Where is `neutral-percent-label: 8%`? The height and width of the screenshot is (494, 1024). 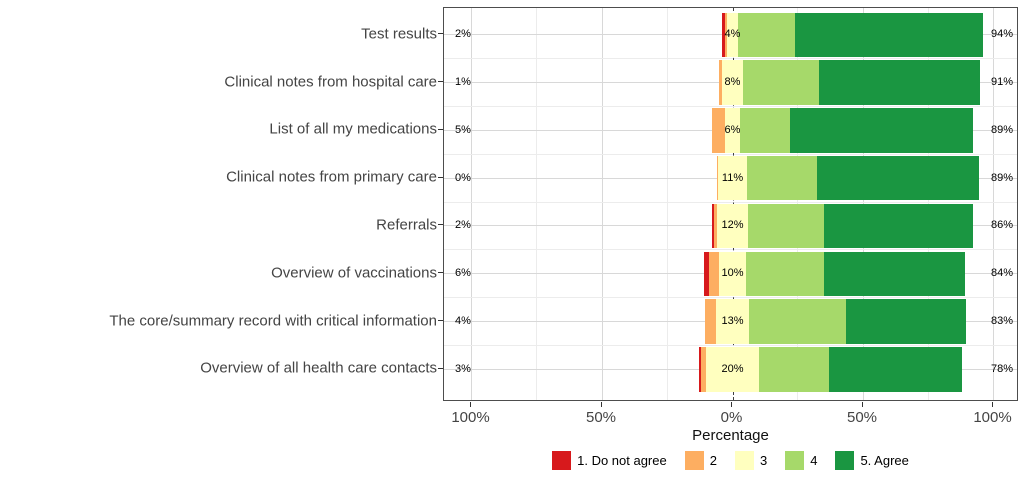 neutral-percent-label: 8% is located at coordinates (732, 82).